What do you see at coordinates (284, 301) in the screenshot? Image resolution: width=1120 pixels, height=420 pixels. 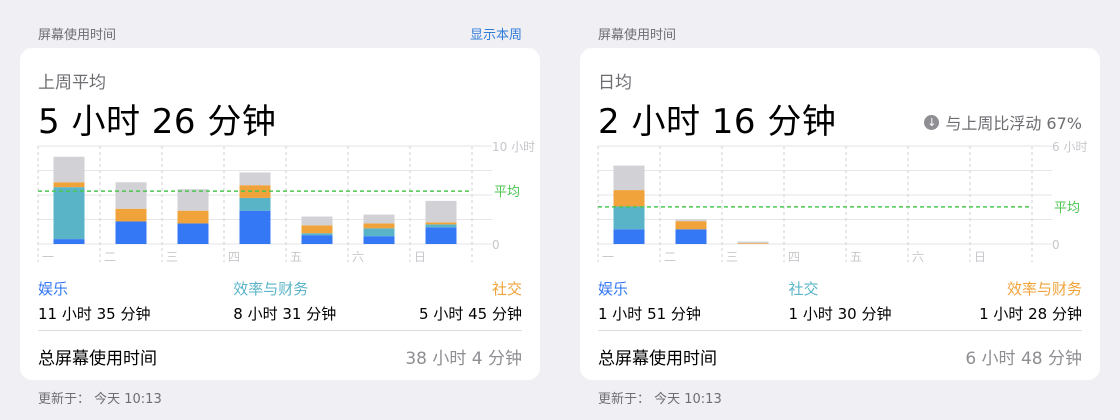 I see `category-productivity: 效率与财务 8 小时 31 分钟` at bounding box center [284, 301].